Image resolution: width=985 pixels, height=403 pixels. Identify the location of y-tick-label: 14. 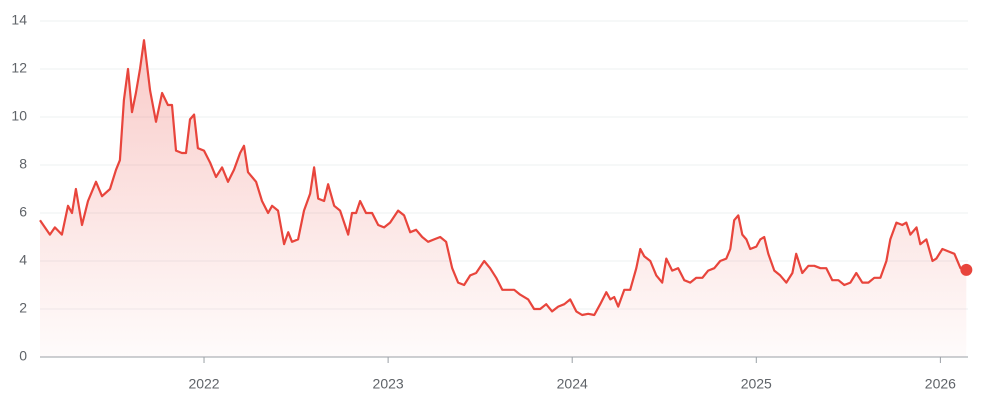
(19, 20).